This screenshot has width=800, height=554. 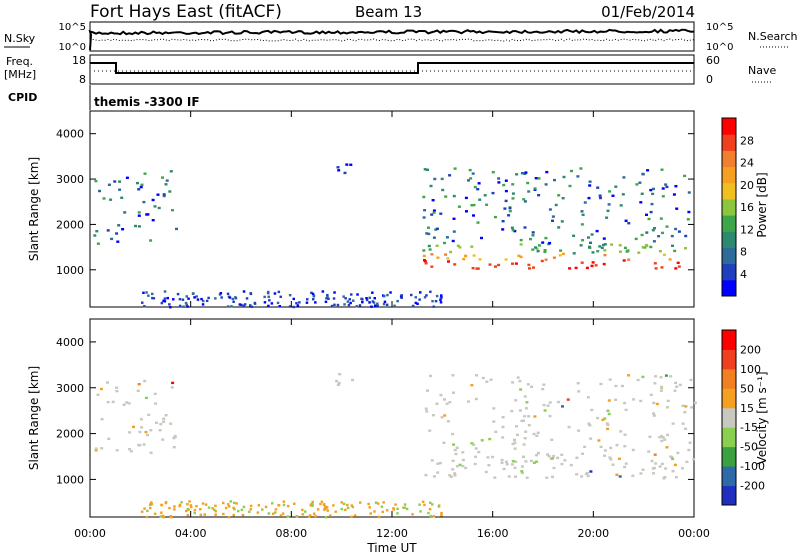 I want to click on ytick-label: 4000, so click(x=70, y=342).